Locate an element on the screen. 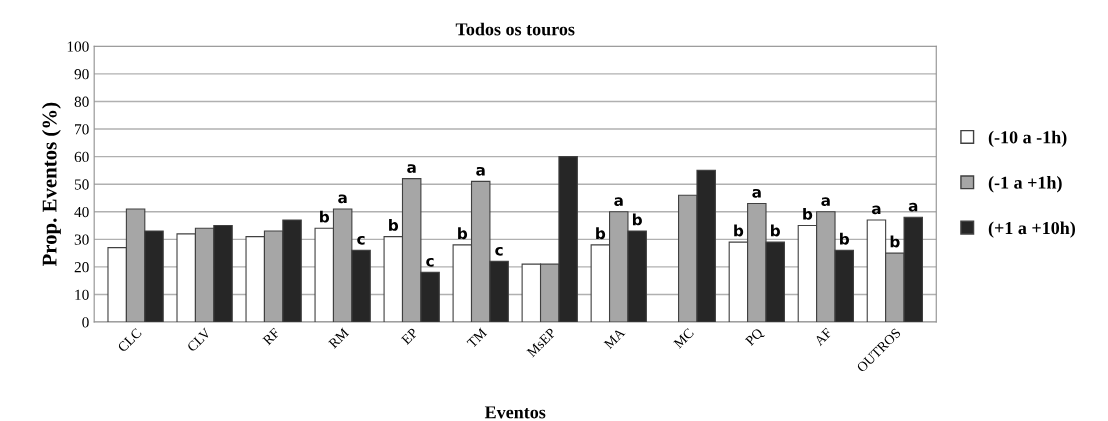  x-tick-label: MA is located at coordinates (614, 338).